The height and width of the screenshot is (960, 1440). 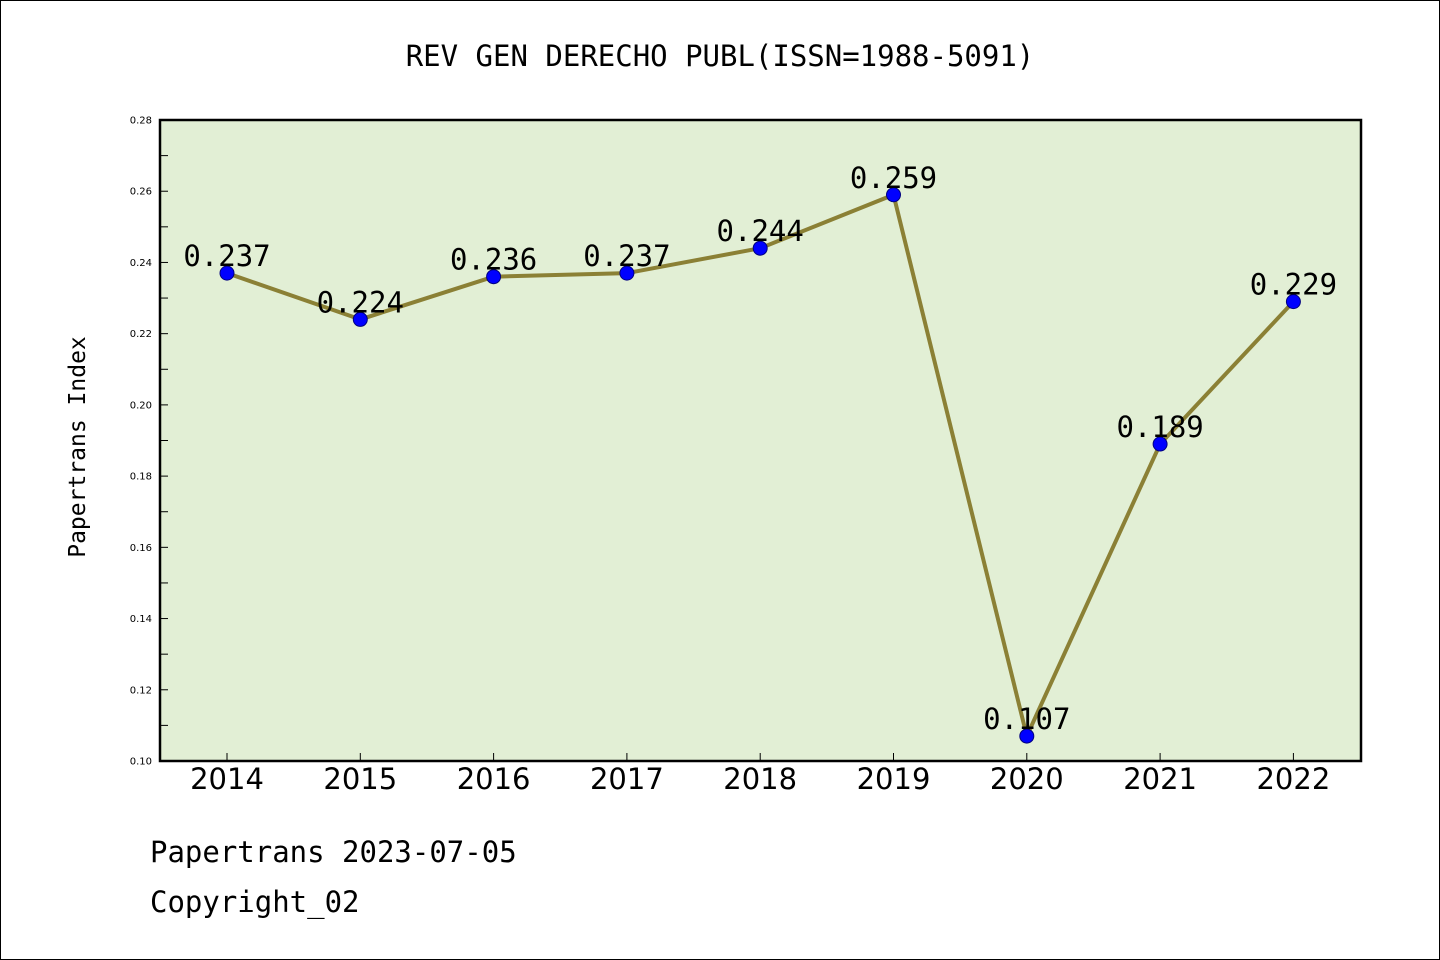 I want to click on data-point-2018, so click(x=760, y=248).